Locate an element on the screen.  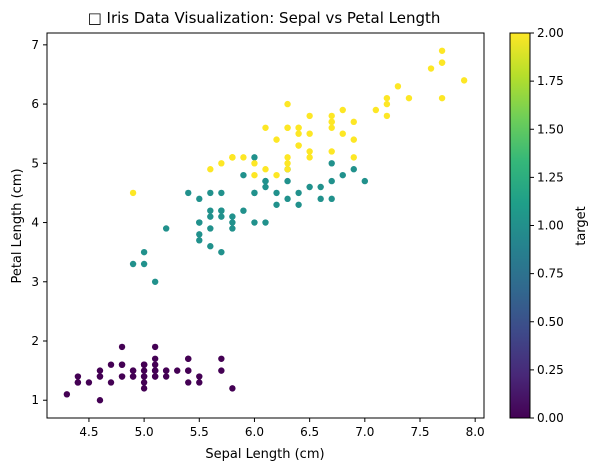
x-tick-label: 8.0 is located at coordinates (475, 432).